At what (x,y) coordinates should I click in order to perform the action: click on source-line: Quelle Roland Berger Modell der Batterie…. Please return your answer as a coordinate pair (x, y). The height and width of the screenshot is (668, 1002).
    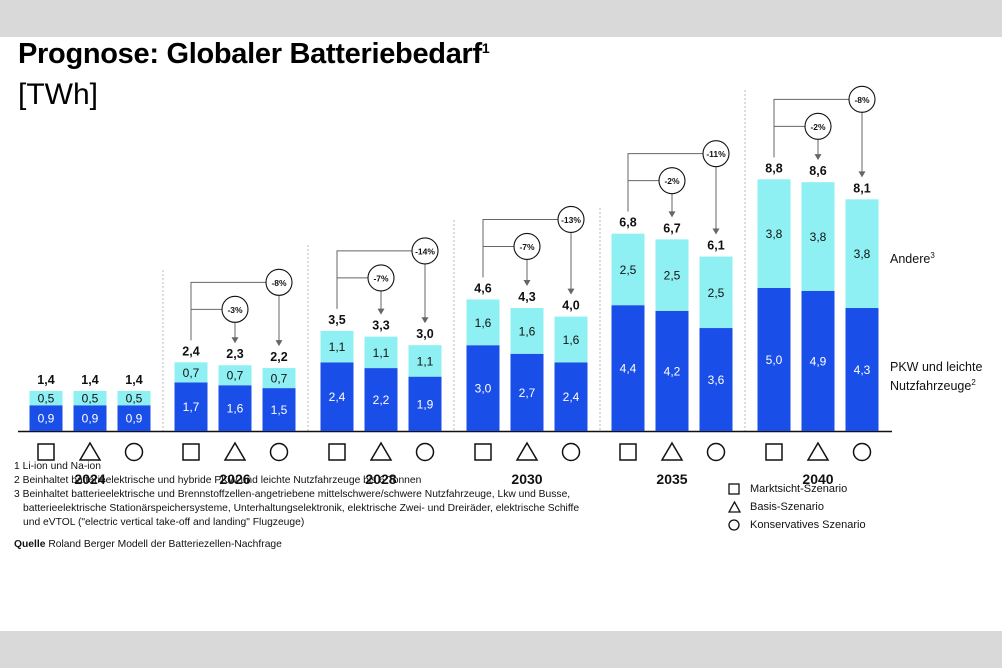
    Looking at the image, I should click on (374, 545).